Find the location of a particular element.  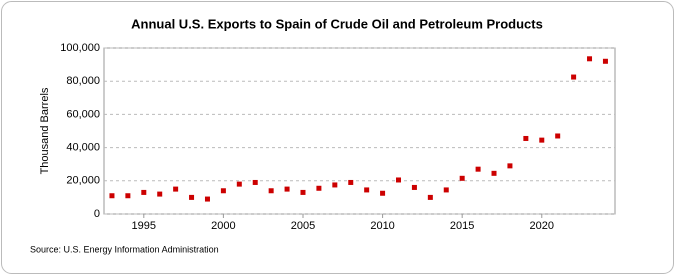

y-tick-label: 40,000 is located at coordinates (83, 148).